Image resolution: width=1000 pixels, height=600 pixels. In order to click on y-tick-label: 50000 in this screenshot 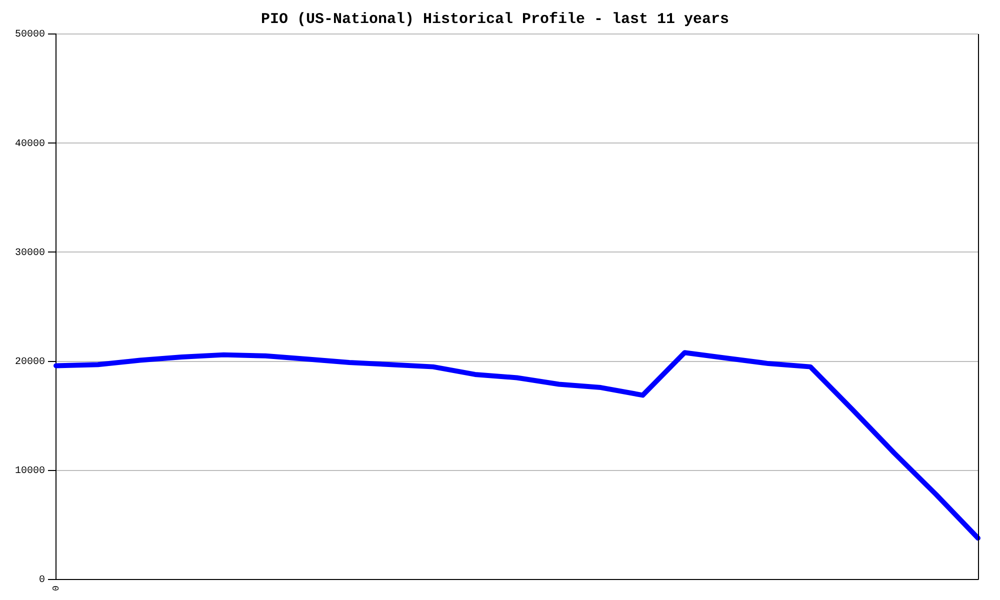, I will do `click(30, 35)`.